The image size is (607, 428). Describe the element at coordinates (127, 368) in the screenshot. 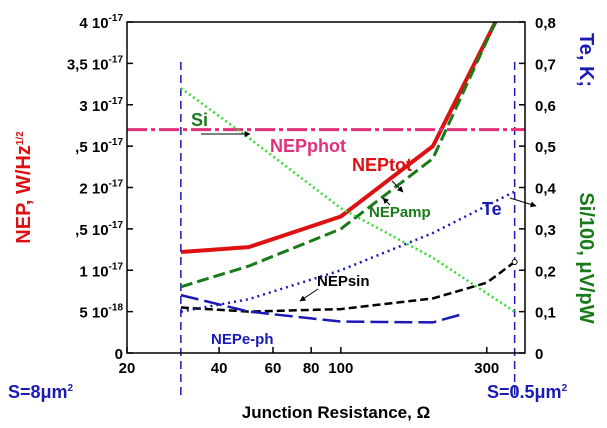

I see `x-tick-label: 20` at that location.